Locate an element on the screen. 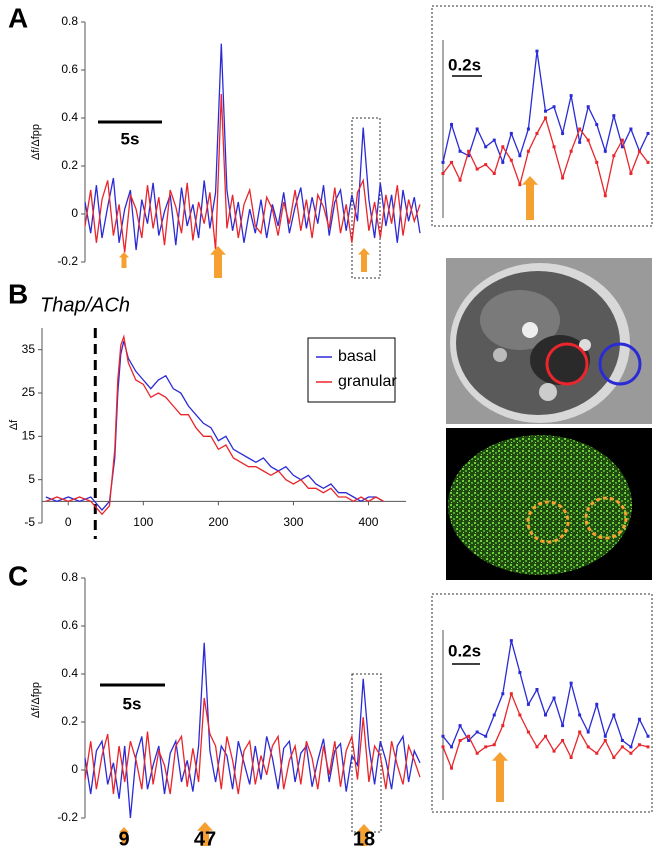 The height and width of the screenshot is (852, 656). panel-label: B is located at coordinates (18, 293).